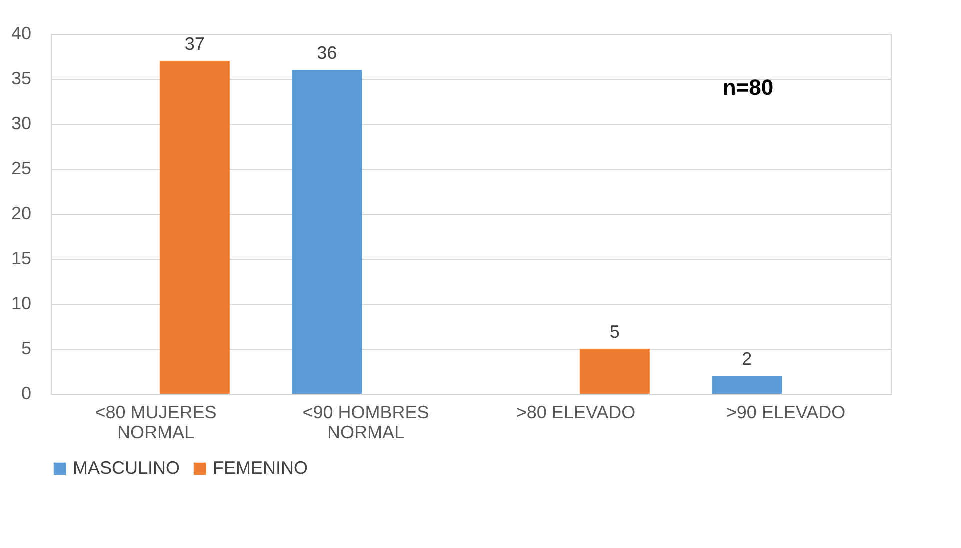 The height and width of the screenshot is (548, 961). I want to click on x-tick-label: <80 MUJERES NORMAL, so click(156, 422).